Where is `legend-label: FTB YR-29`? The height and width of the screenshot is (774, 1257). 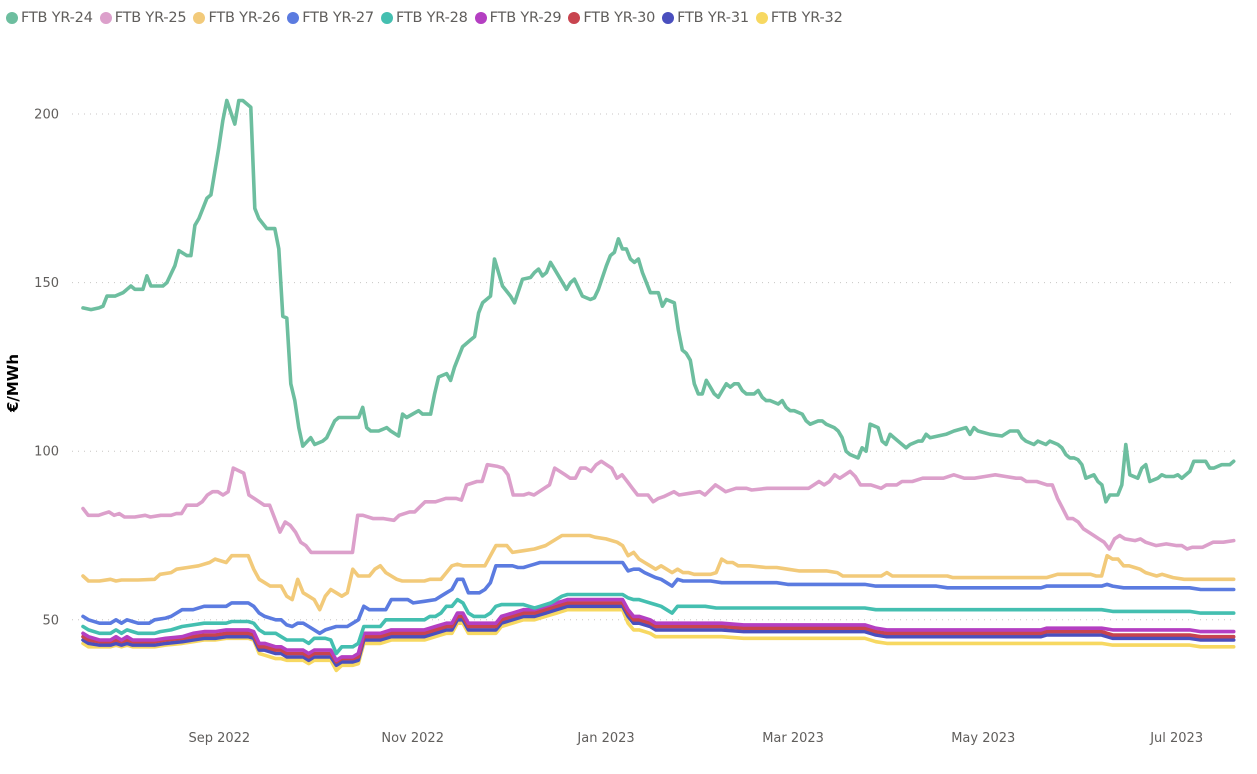 legend-label: FTB YR-29 is located at coordinates (525, 18).